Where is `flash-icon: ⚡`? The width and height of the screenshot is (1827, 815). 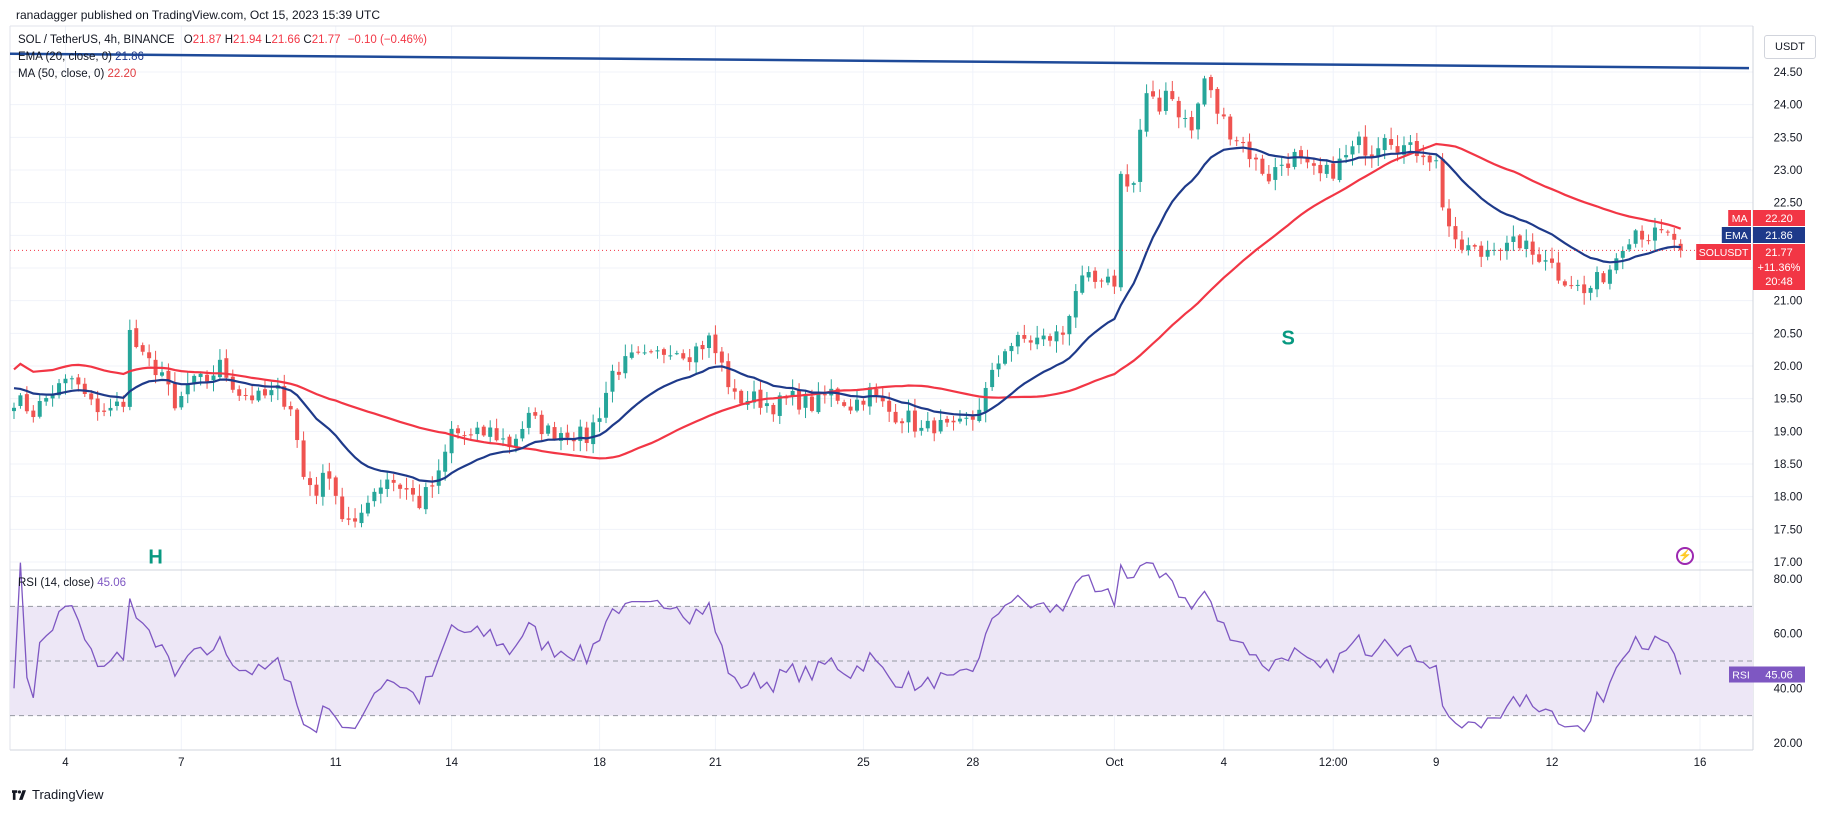 flash-icon: ⚡ is located at coordinates (1685, 556).